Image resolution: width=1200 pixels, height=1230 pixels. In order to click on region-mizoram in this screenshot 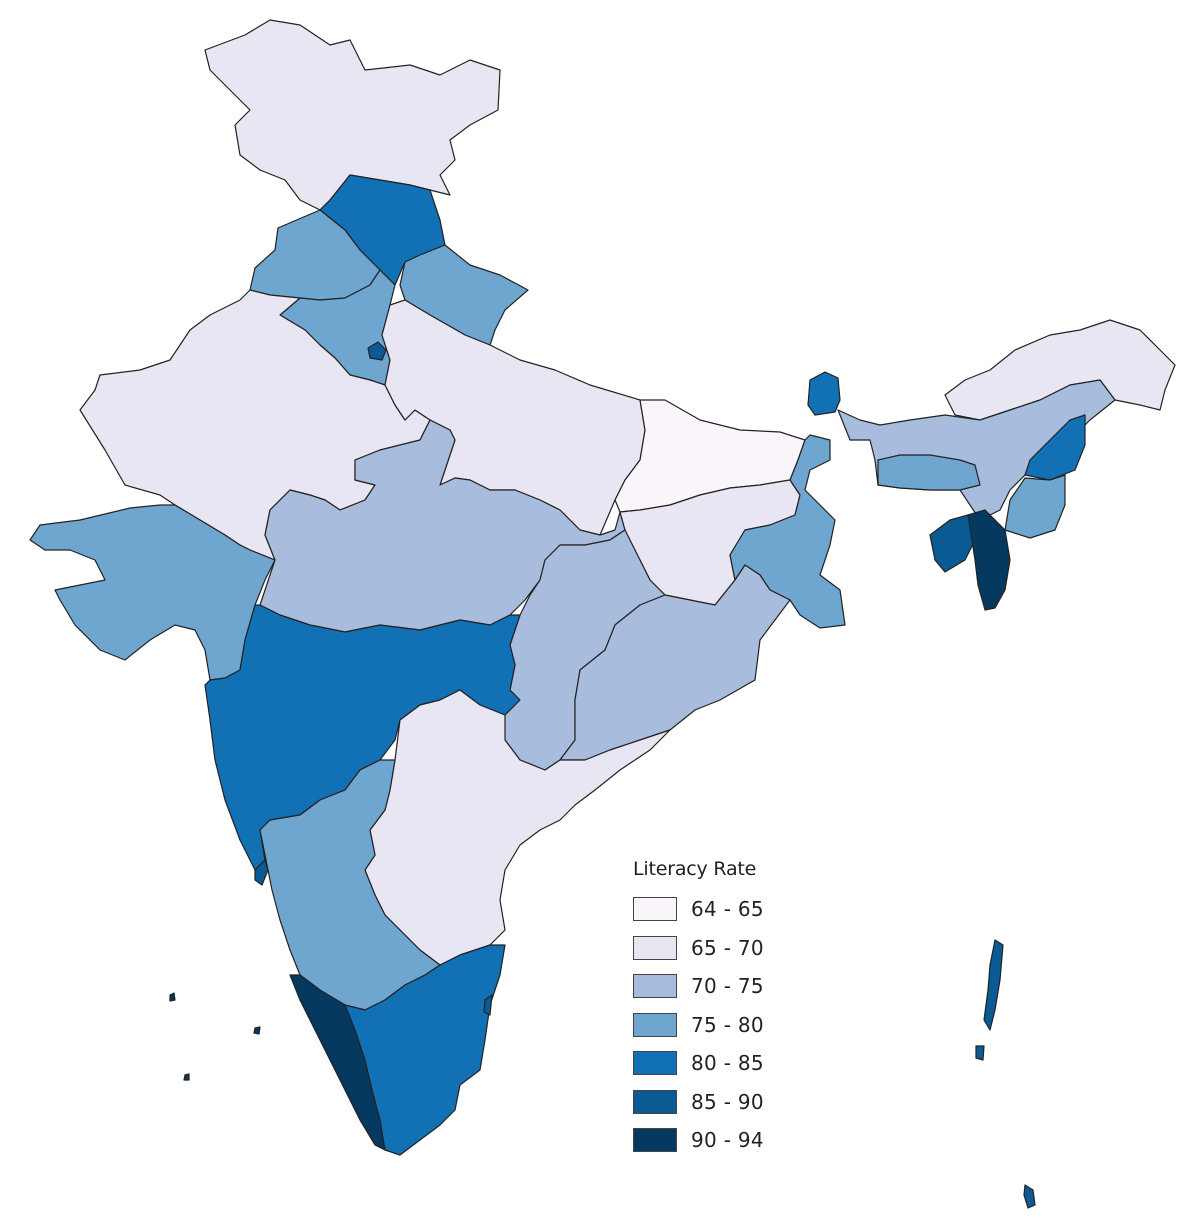, I will do `click(989, 560)`.